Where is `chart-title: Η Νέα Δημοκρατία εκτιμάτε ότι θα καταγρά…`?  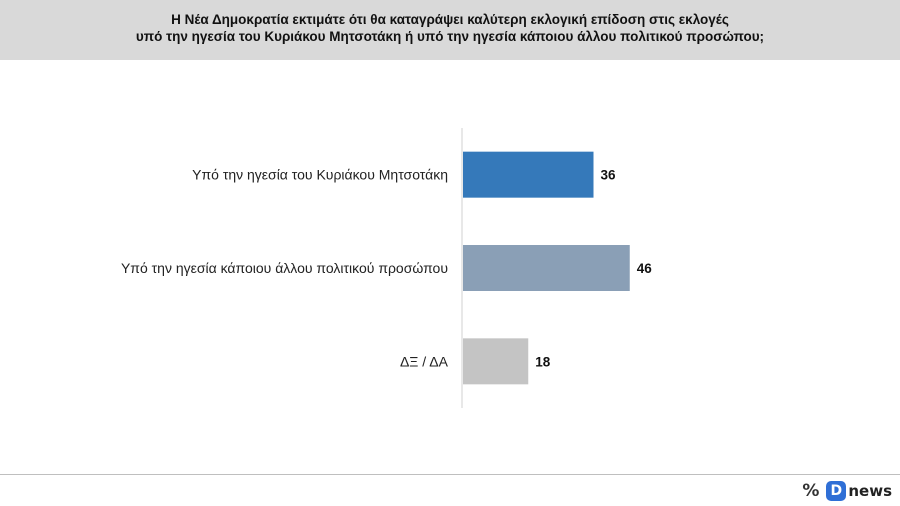 chart-title: Η Νέα Δημοκρατία εκτιμάτε ότι θα καταγρά… is located at coordinates (450, 28).